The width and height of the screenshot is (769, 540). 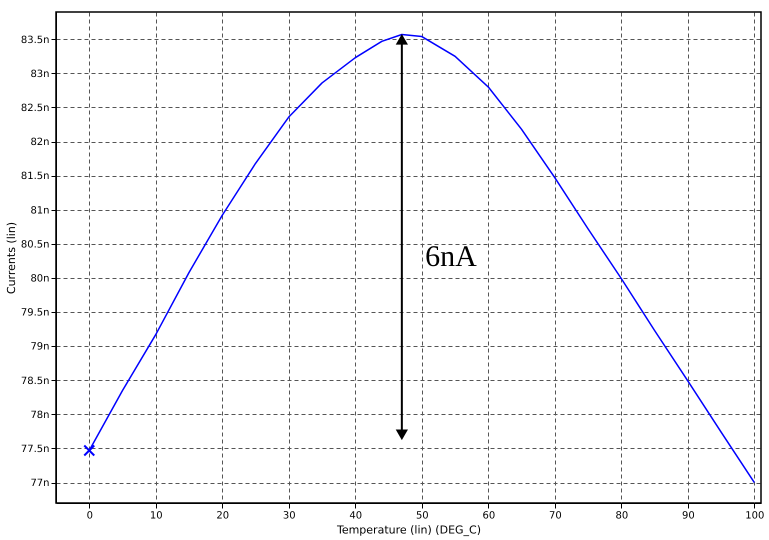 What do you see at coordinates (489, 516) in the screenshot?
I see `x-tick-label: 60` at bounding box center [489, 516].